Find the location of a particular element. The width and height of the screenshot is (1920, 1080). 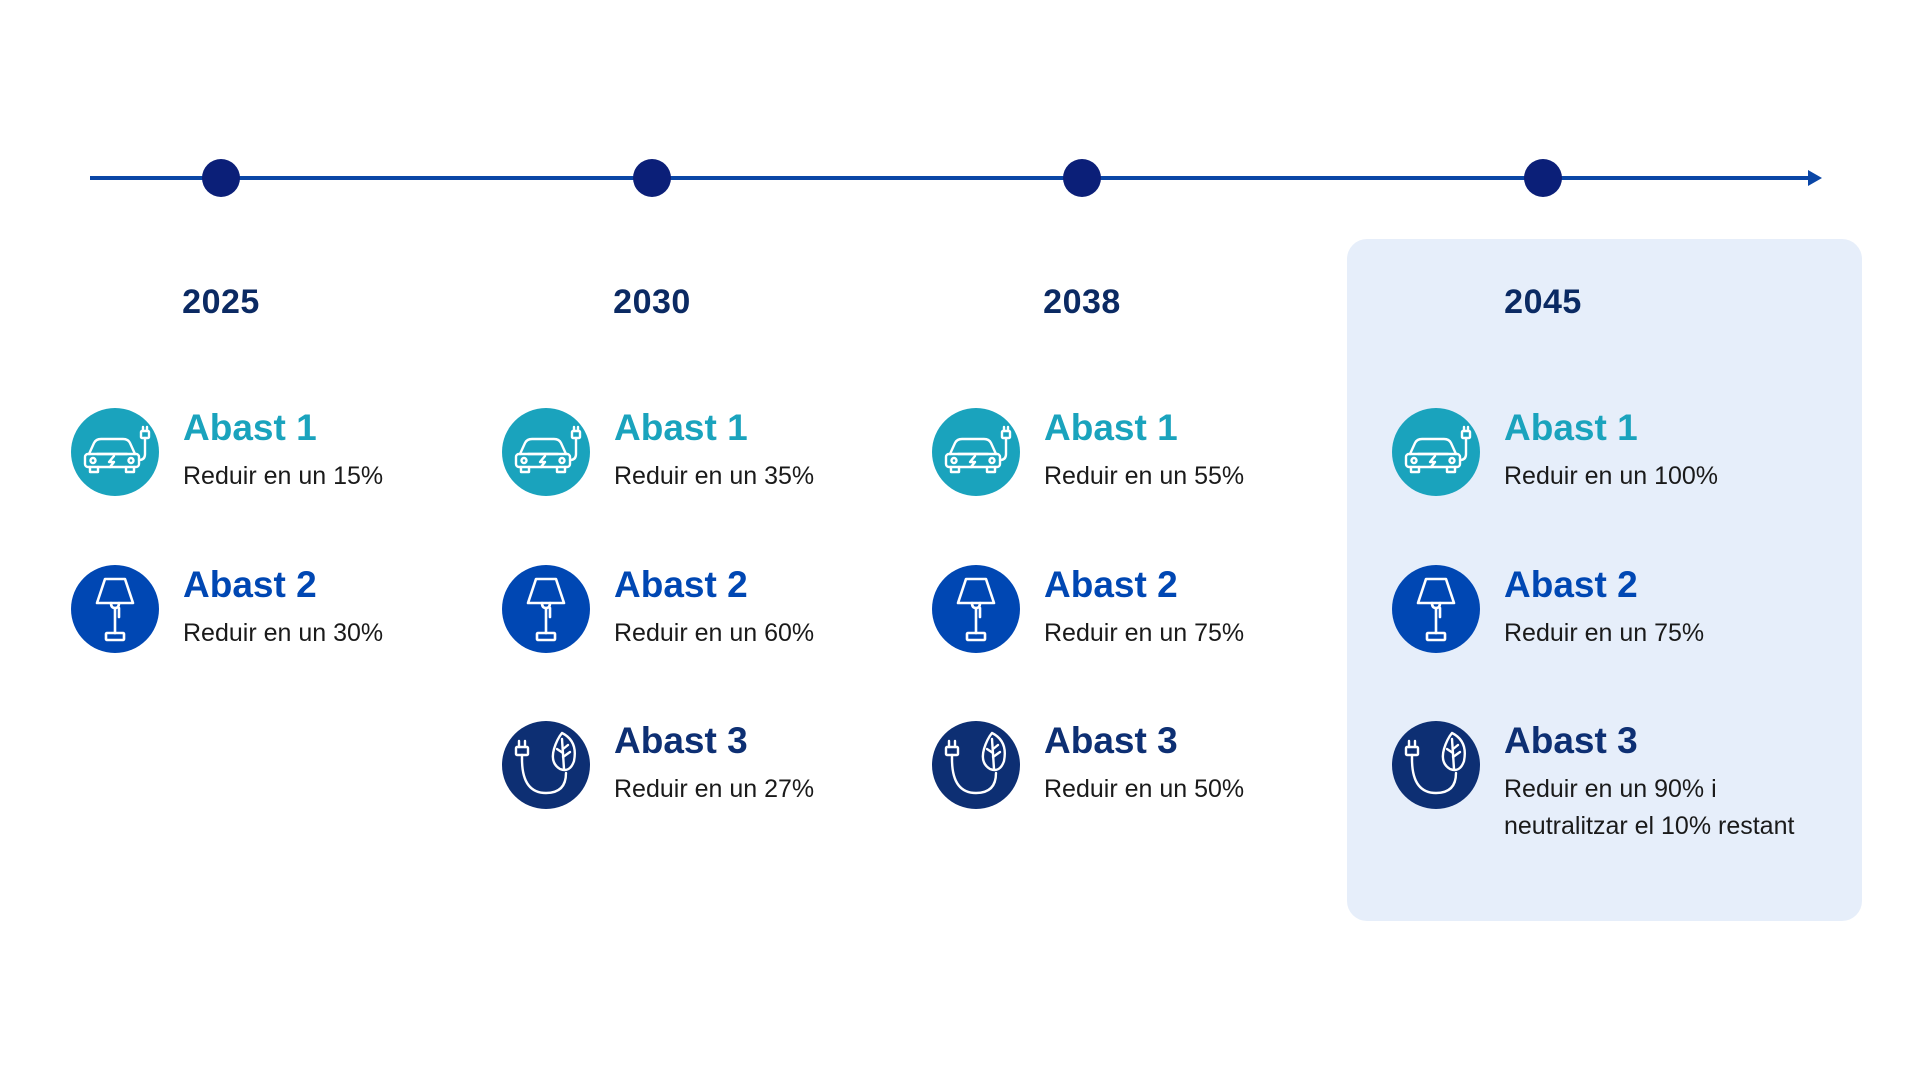

year-label: 2030 is located at coordinates (652, 302).